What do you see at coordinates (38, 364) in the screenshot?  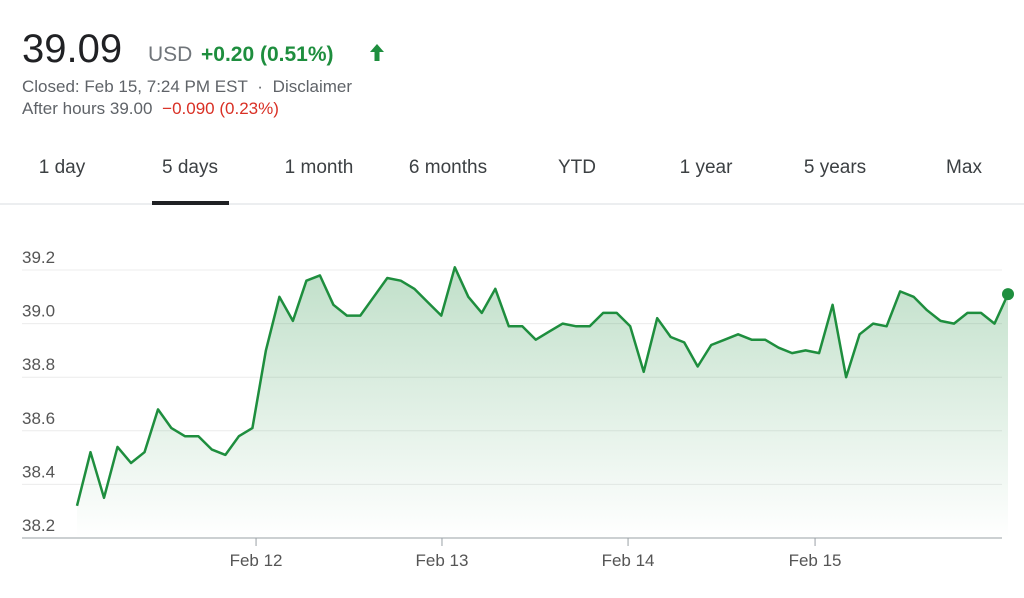 I see `y-tick-label: 38.8` at bounding box center [38, 364].